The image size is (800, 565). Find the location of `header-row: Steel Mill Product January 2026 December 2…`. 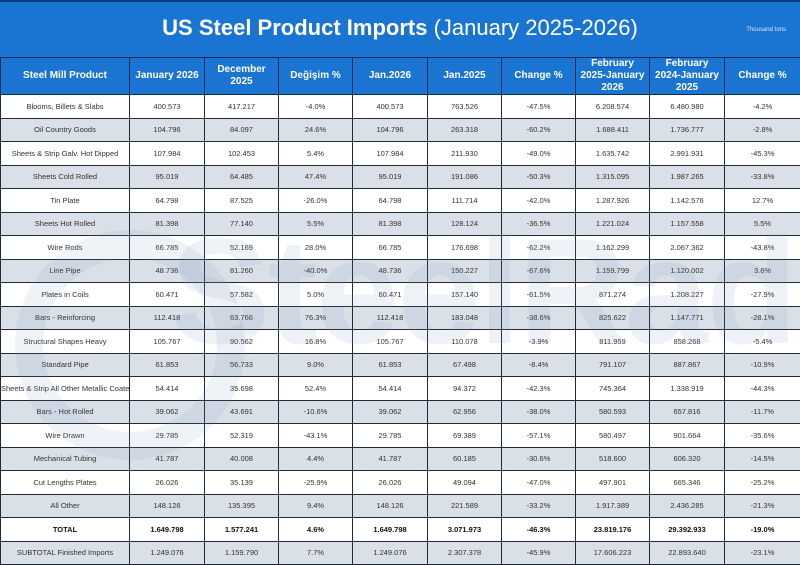

header-row: Steel Mill Product January 2026 December 2… is located at coordinates (400, 76).